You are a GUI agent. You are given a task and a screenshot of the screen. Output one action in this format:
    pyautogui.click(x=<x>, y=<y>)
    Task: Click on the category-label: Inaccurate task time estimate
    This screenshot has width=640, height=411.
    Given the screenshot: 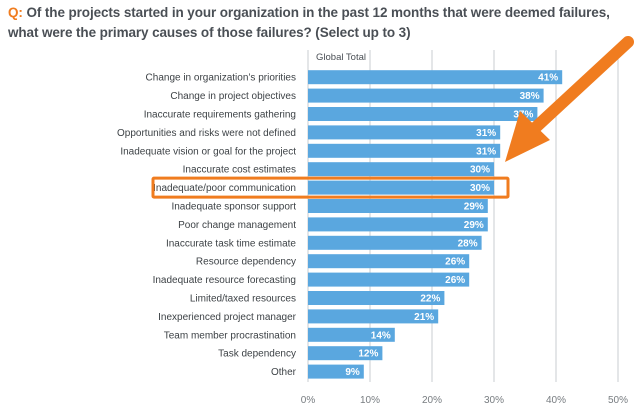 What is the action you would take?
    pyautogui.click(x=231, y=243)
    